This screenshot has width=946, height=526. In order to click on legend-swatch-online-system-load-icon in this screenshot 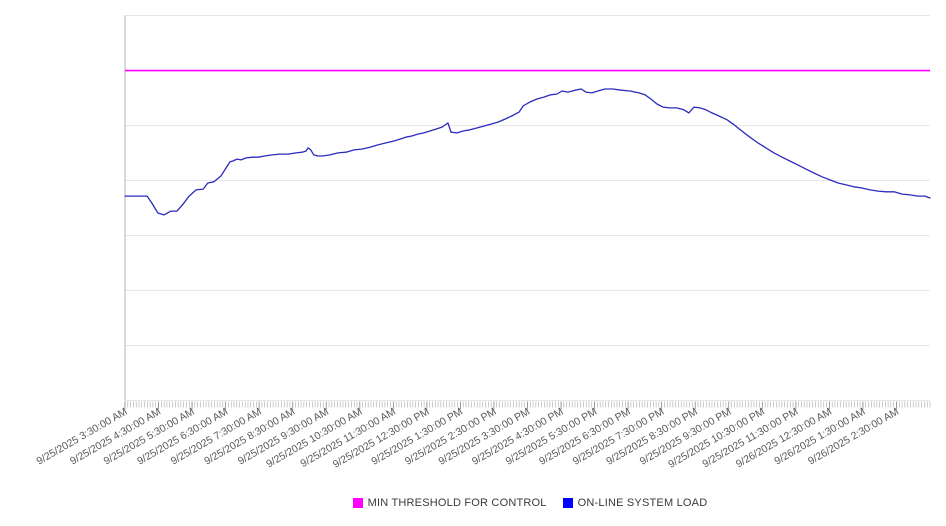, I will do `click(567, 503)`.